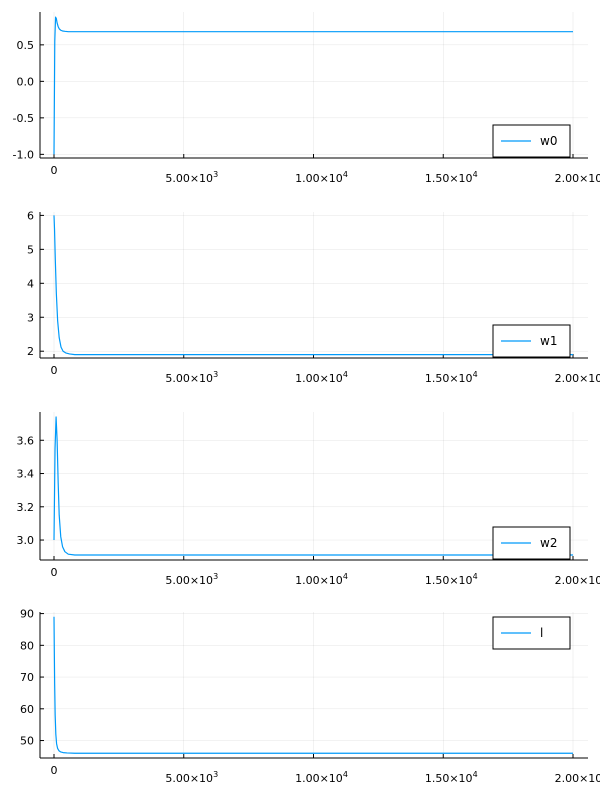 This screenshot has width=600, height=800. Describe the element at coordinates (313, 685) in the screenshot. I see `series-line-l` at that location.